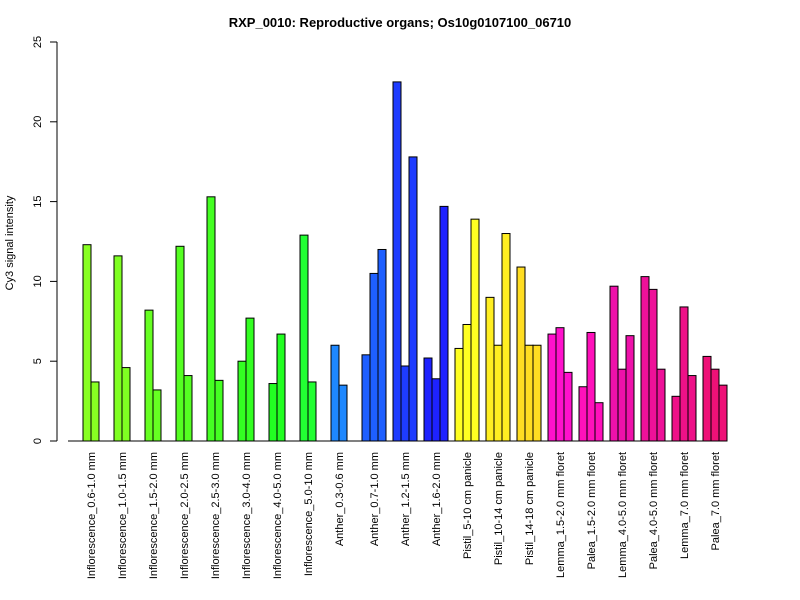  I want to click on x-tick-label: Palea_7.0 mm floret, so click(716, 501).